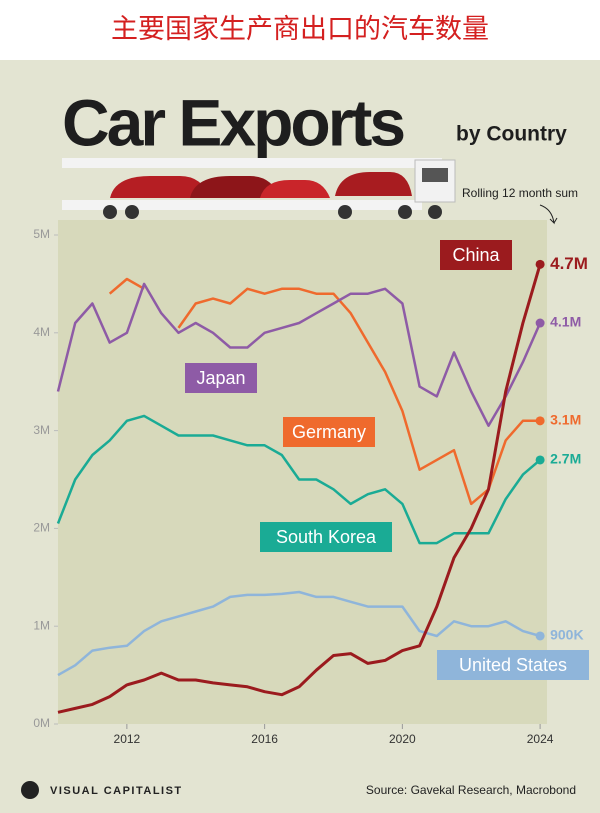 This screenshot has width=600, height=813. Describe the element at coordinates (565, 459) in the screenshot. I see `end-label: 2.7M` at that location.